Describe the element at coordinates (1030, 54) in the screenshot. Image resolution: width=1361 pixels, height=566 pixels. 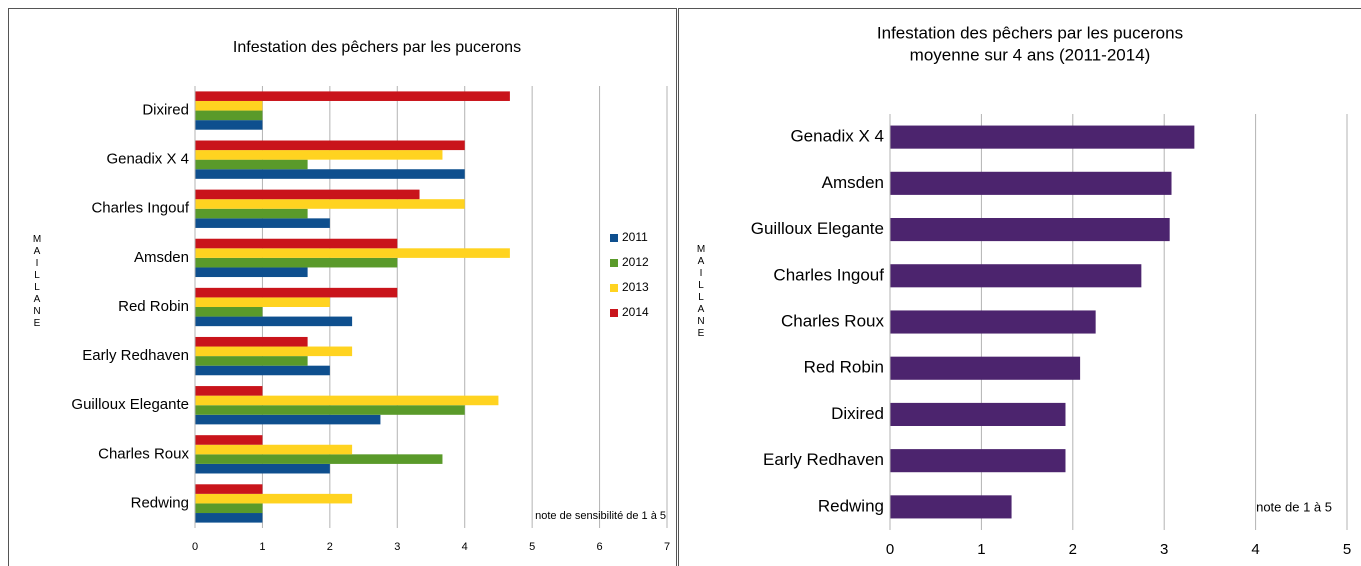
I see `chart-subtitle: moyenne sur 4 ans (2011-2014)` at that location.